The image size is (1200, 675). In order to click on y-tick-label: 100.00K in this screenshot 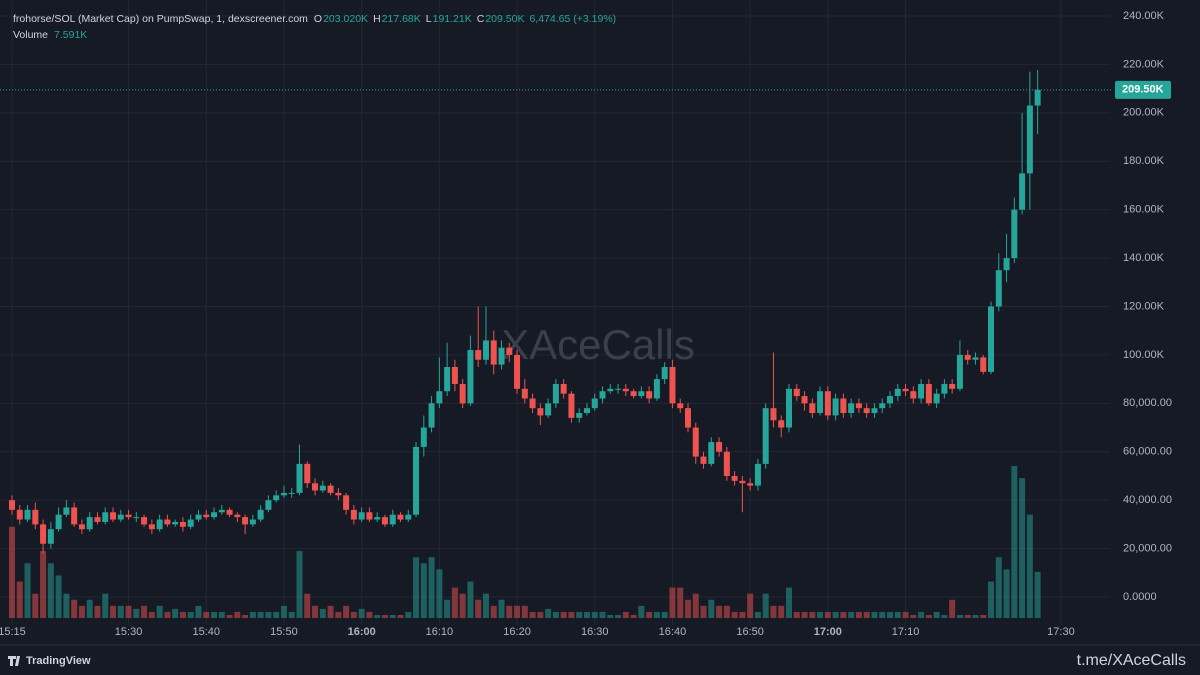, I will do `click(1144, 355)`.